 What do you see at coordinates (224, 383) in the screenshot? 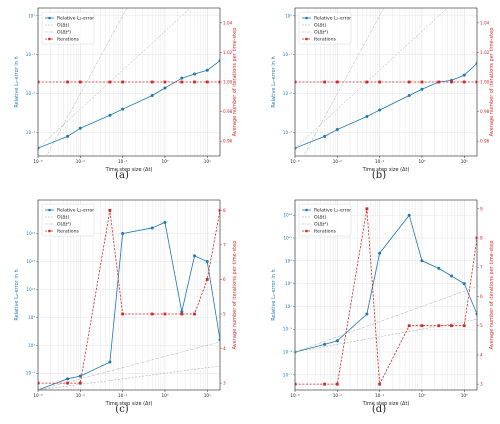
I see `y2-tick-label: 3` at bounding box center [224, 383].